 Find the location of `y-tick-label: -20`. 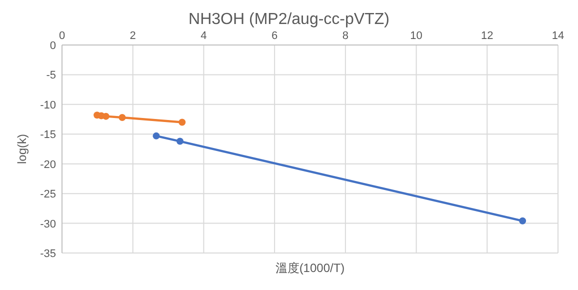

y-tick-label: -20 is located at coordinates (48, 164).